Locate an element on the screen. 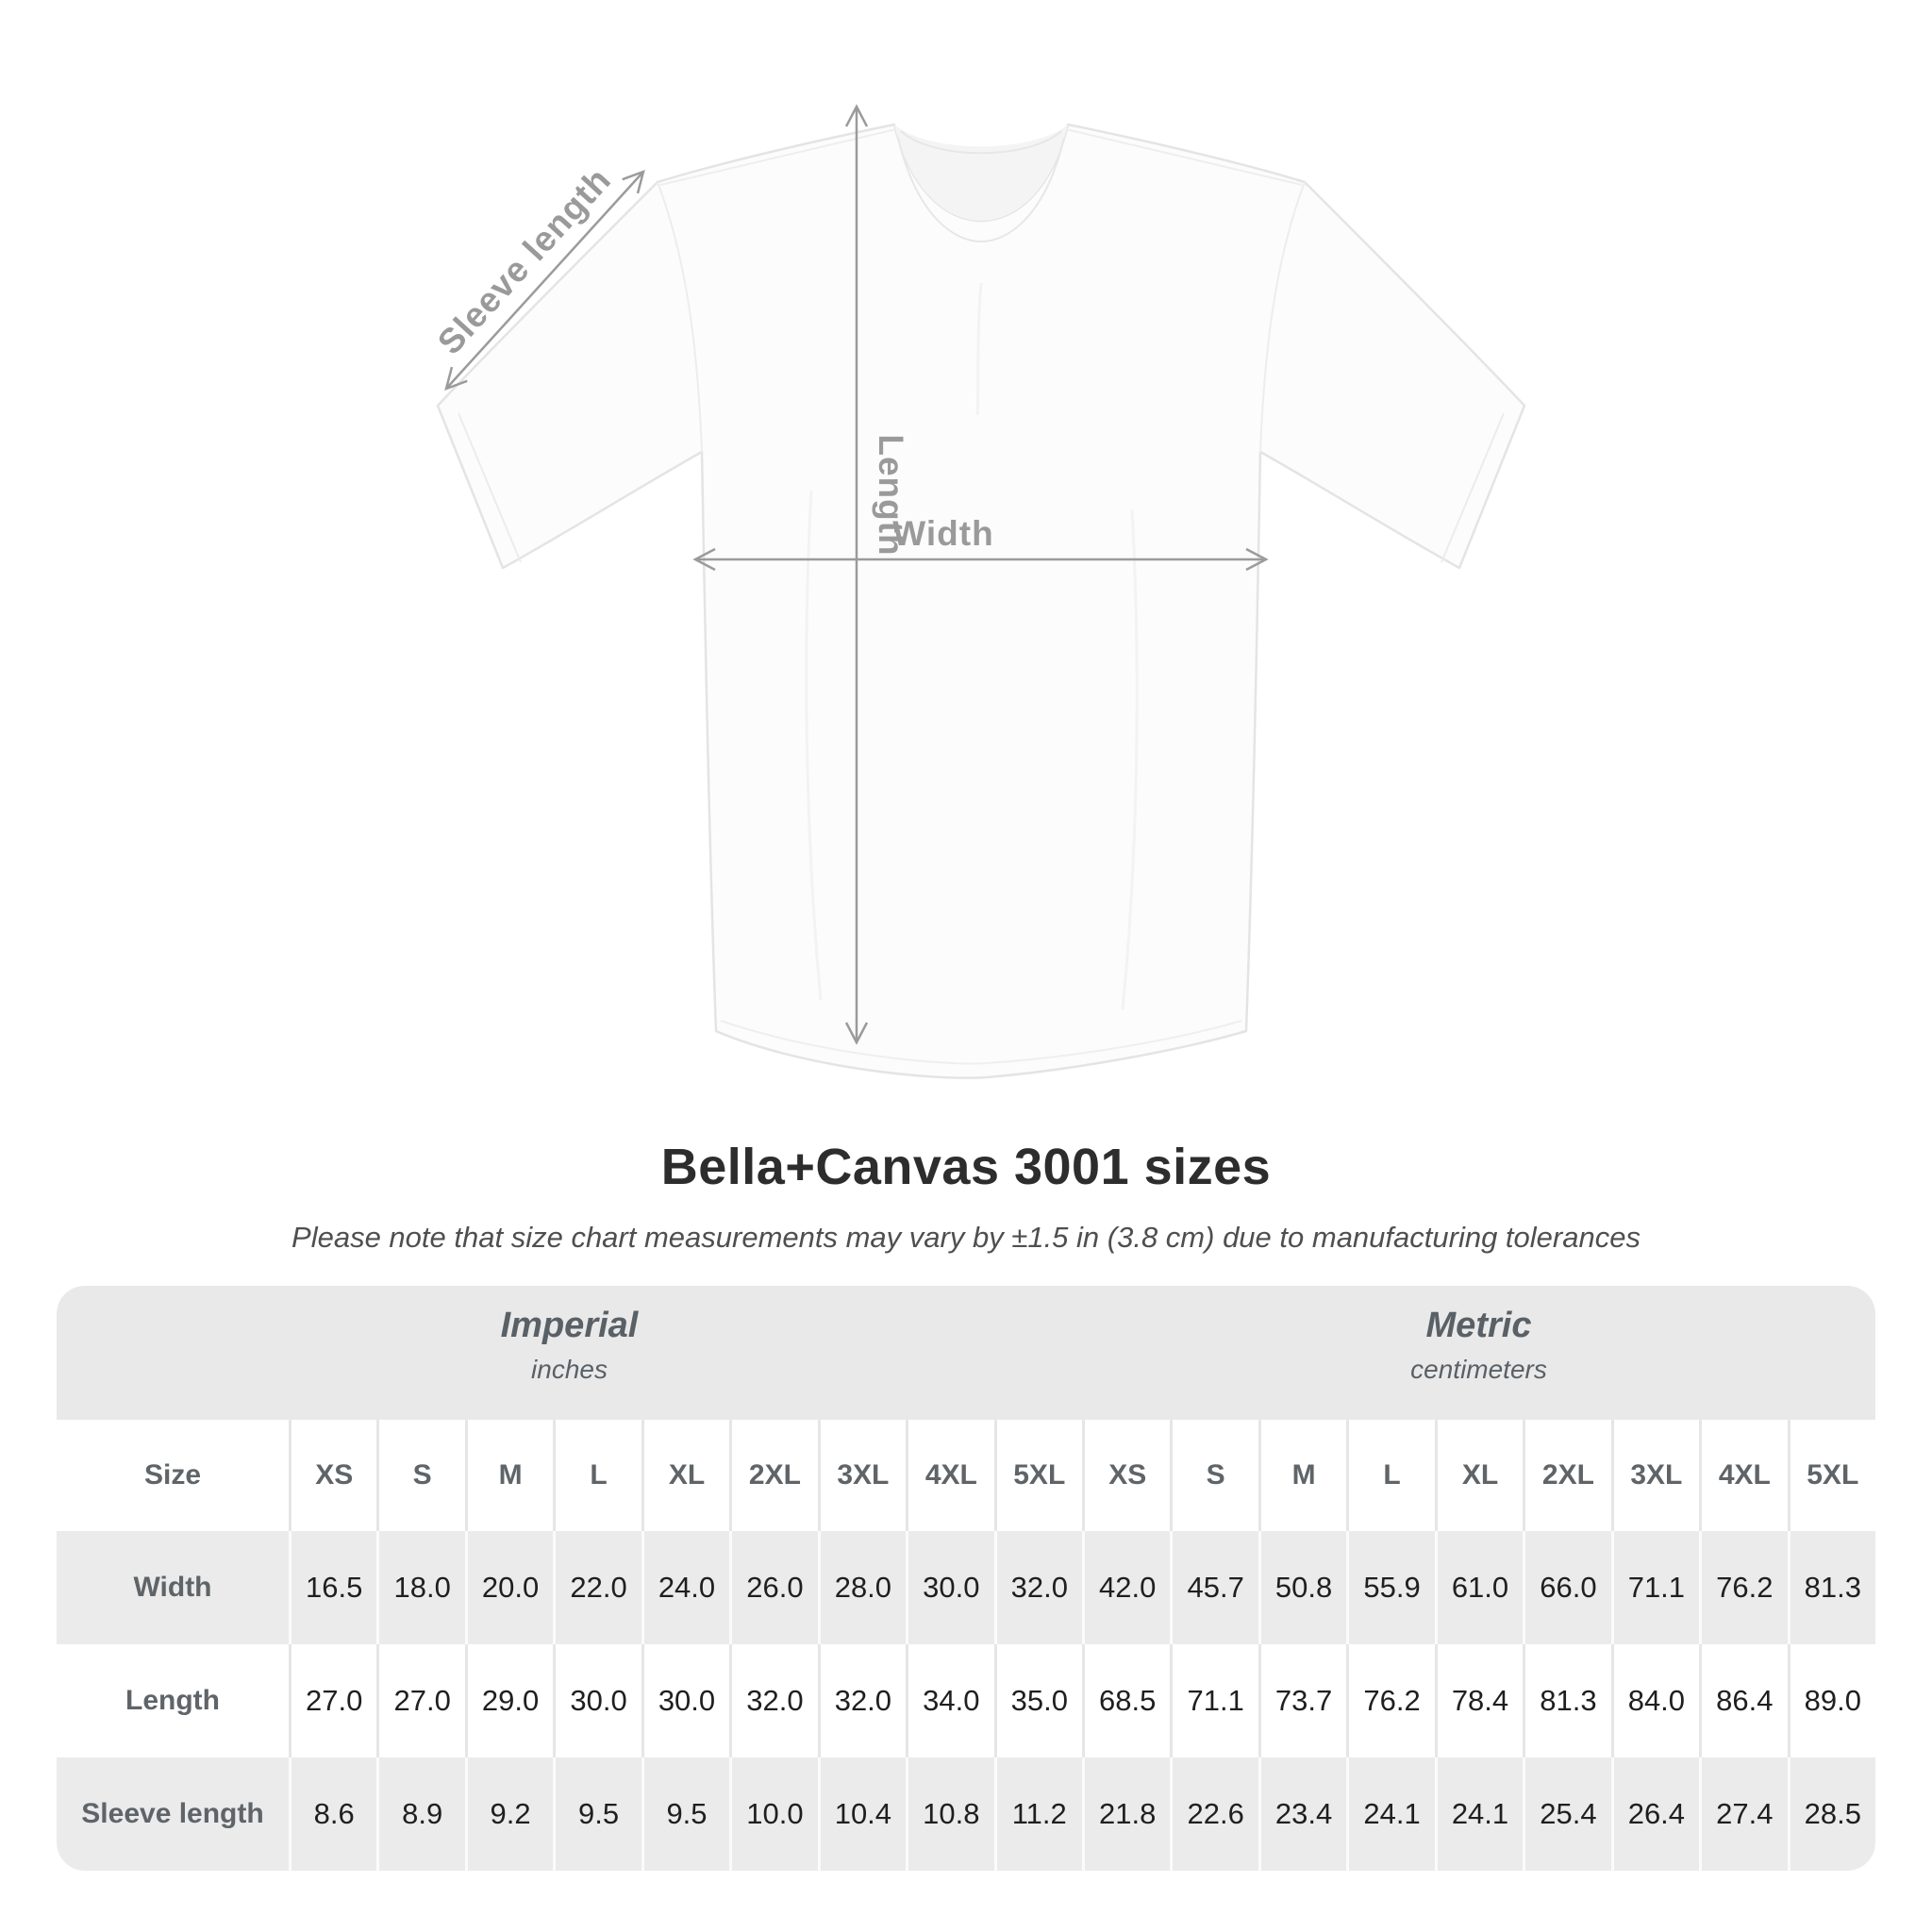 The image size is (1932, 1932). imperial-label: Imperial is located at coordinates (569, 1326).